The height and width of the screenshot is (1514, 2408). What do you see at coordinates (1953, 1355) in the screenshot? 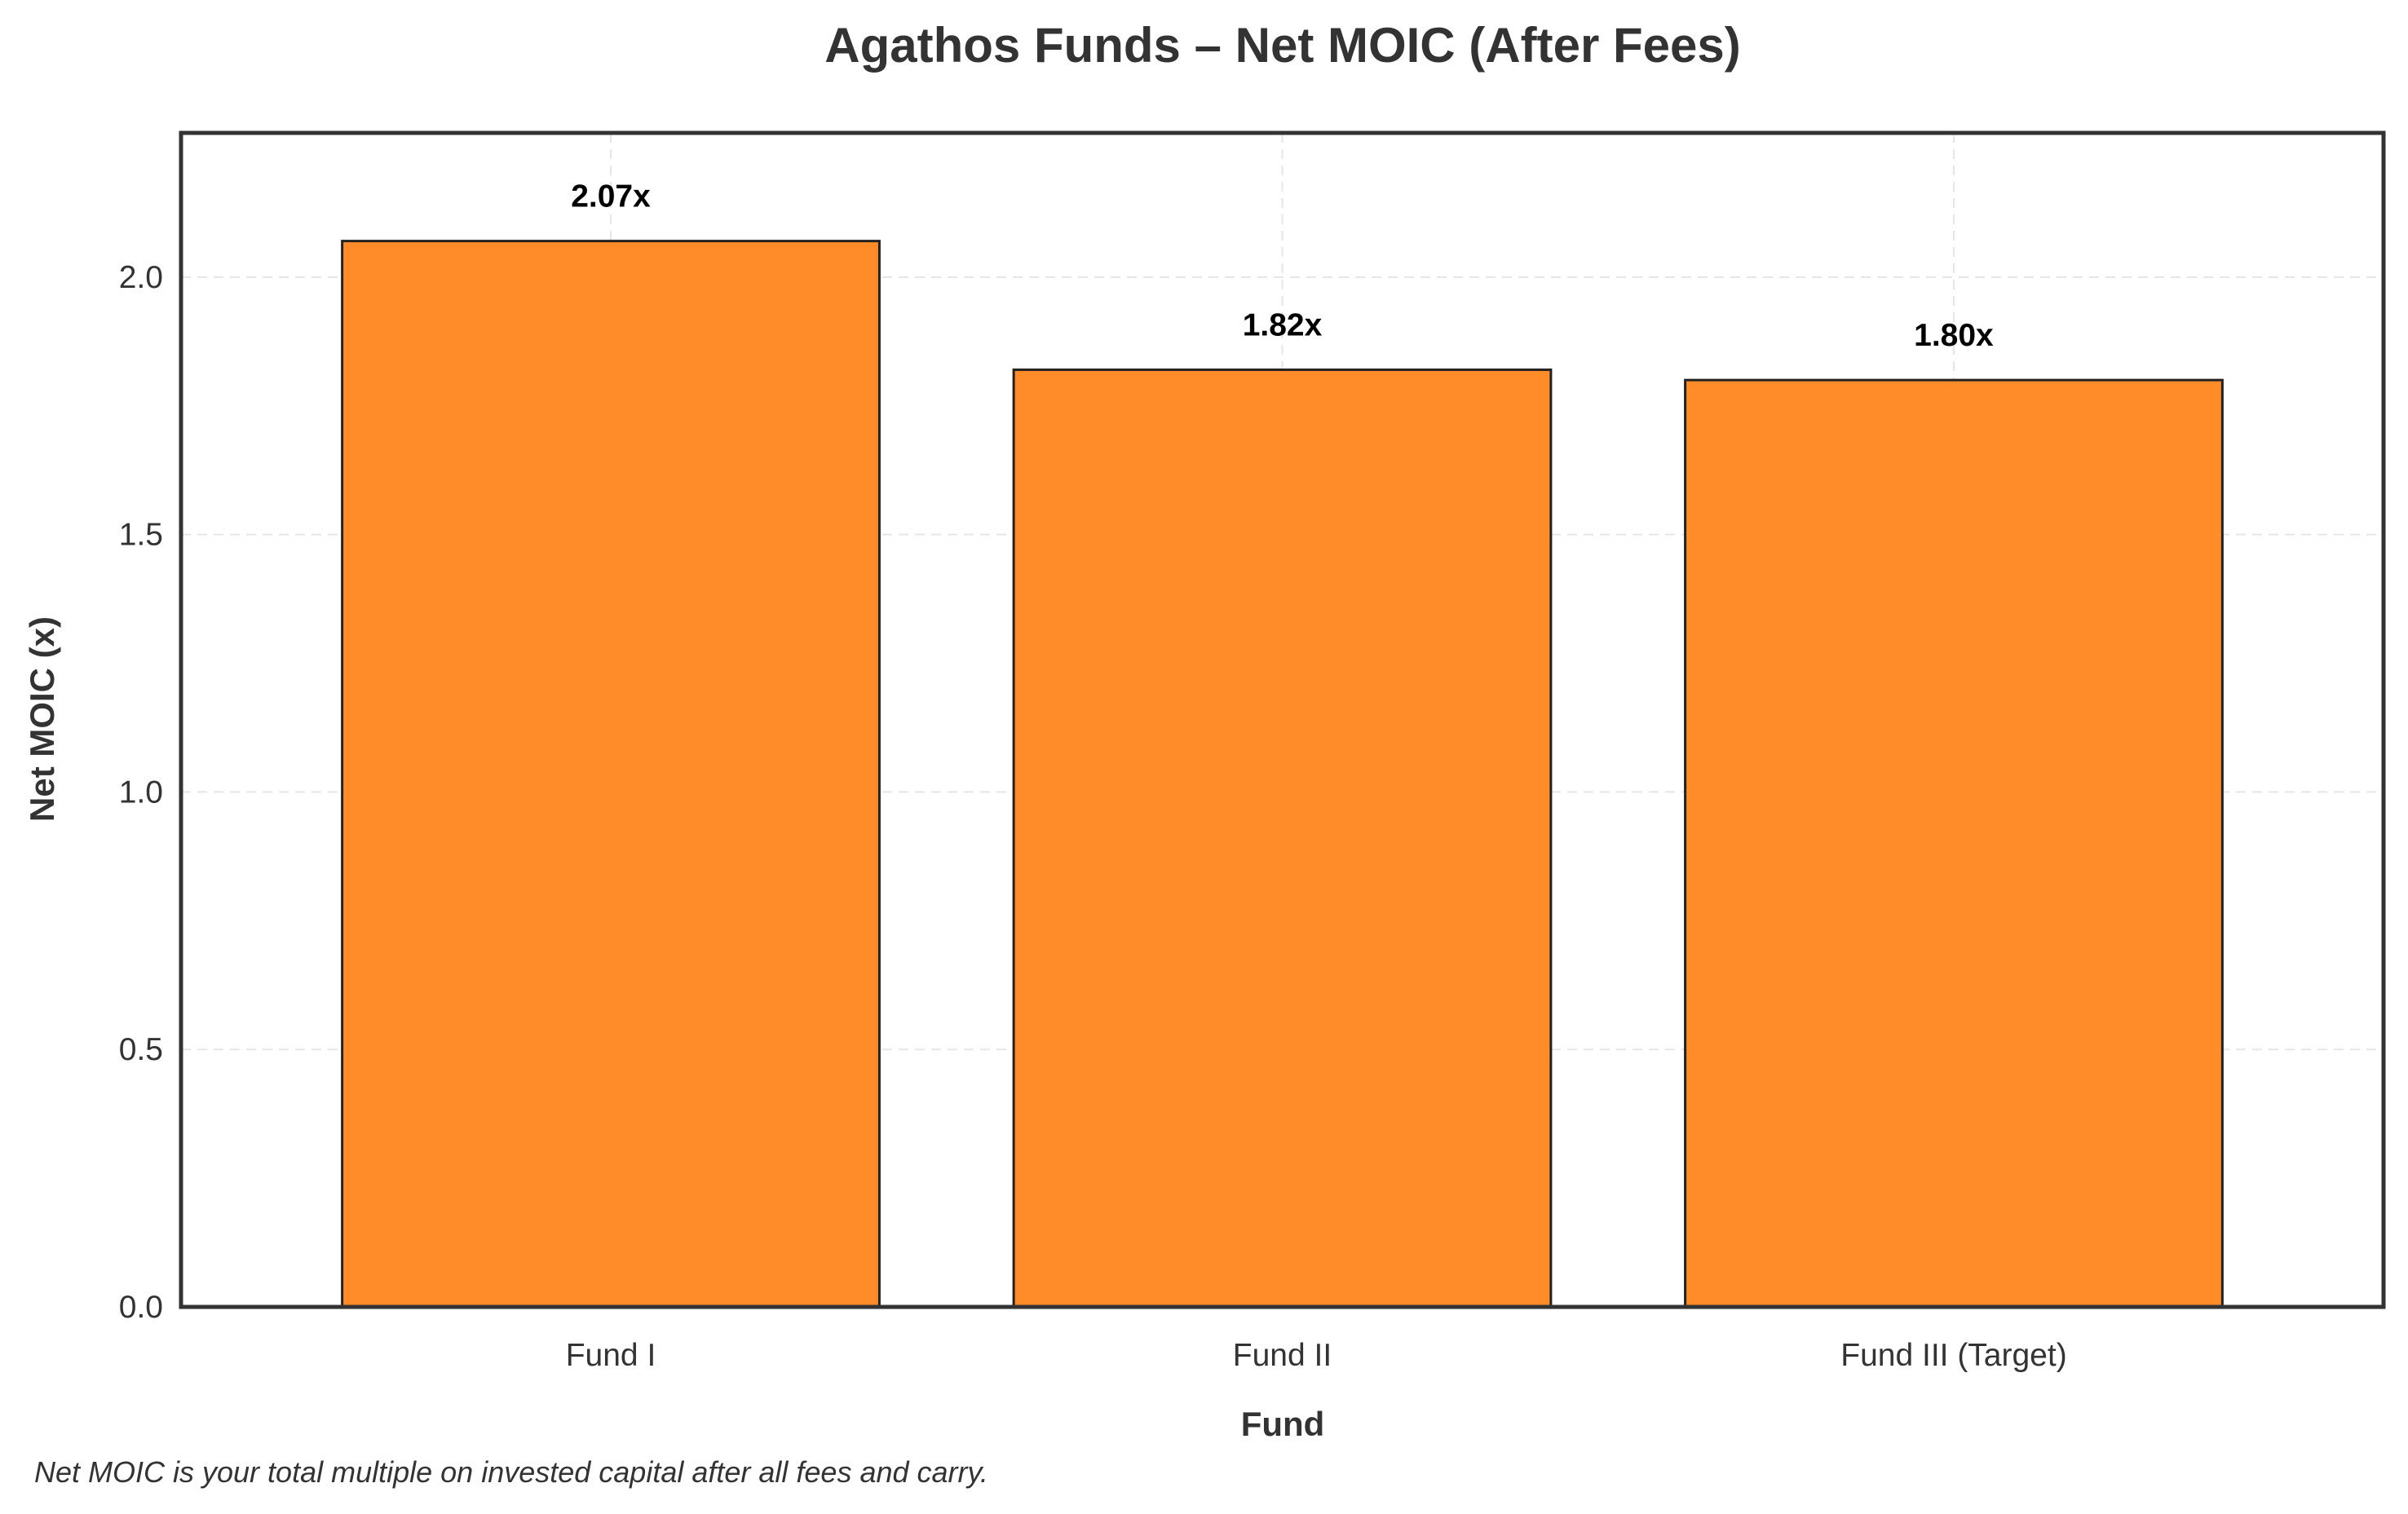
I see `x-tick-label: Fund III (Target)` at bounding box center [1953, 1355].